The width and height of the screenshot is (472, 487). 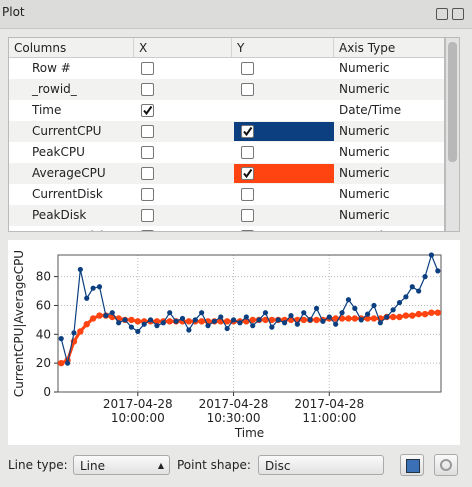 What do you see at coordinates (370, 110) in the screenshot?
I see `axis-type: Date/Time` at bounding box center [370, 110].